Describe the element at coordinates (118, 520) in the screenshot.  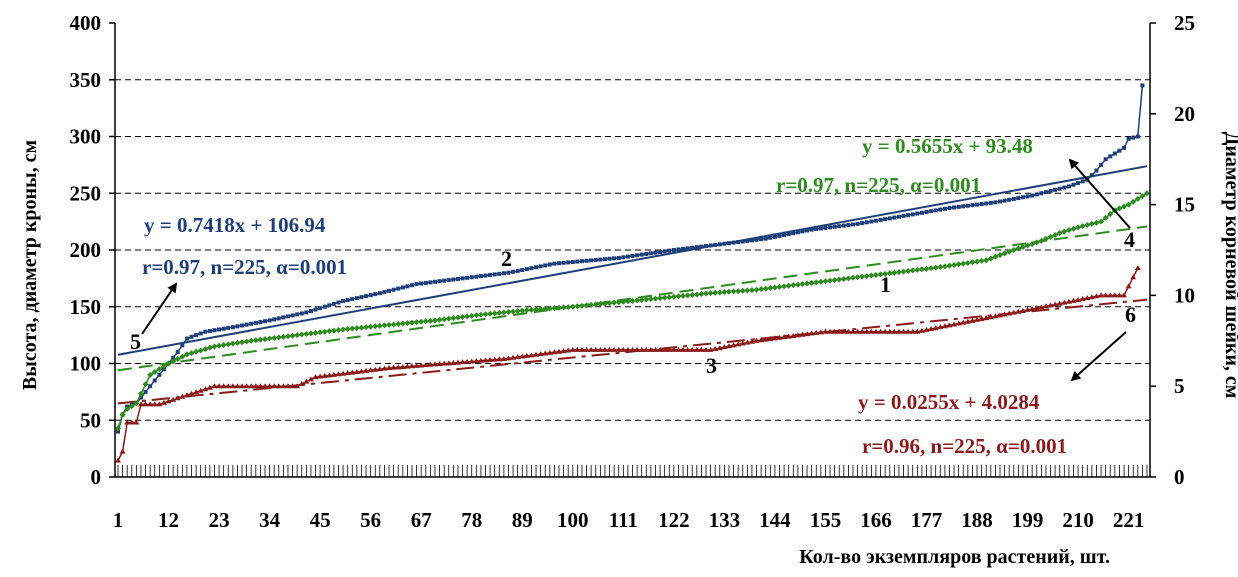
I see `x-tick-label: 1` at that location.